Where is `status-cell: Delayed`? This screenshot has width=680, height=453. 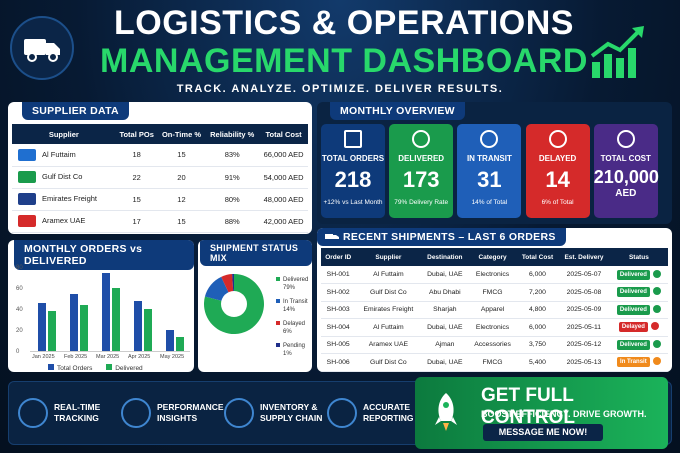
status-cell: Delayed is located at coordinates (638, 327).